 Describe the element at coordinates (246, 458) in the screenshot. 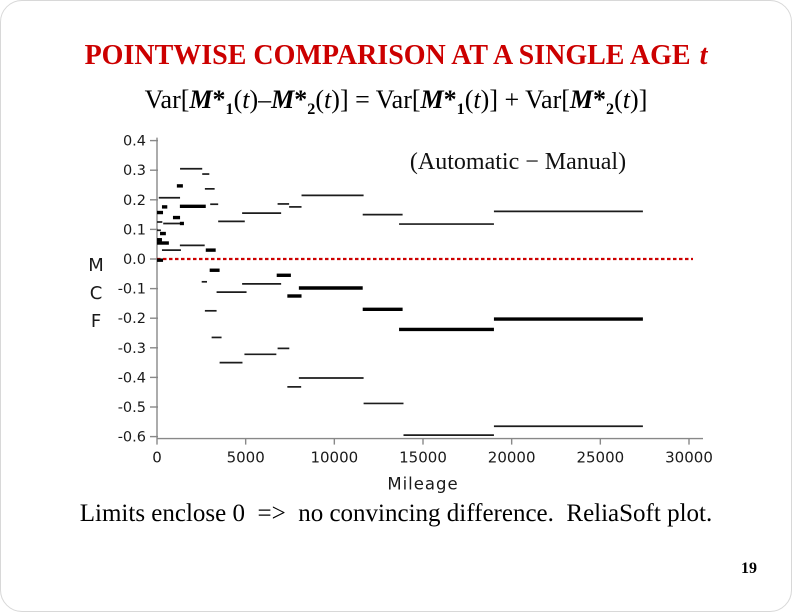

I see `x-tick-label: 5000` at that location.